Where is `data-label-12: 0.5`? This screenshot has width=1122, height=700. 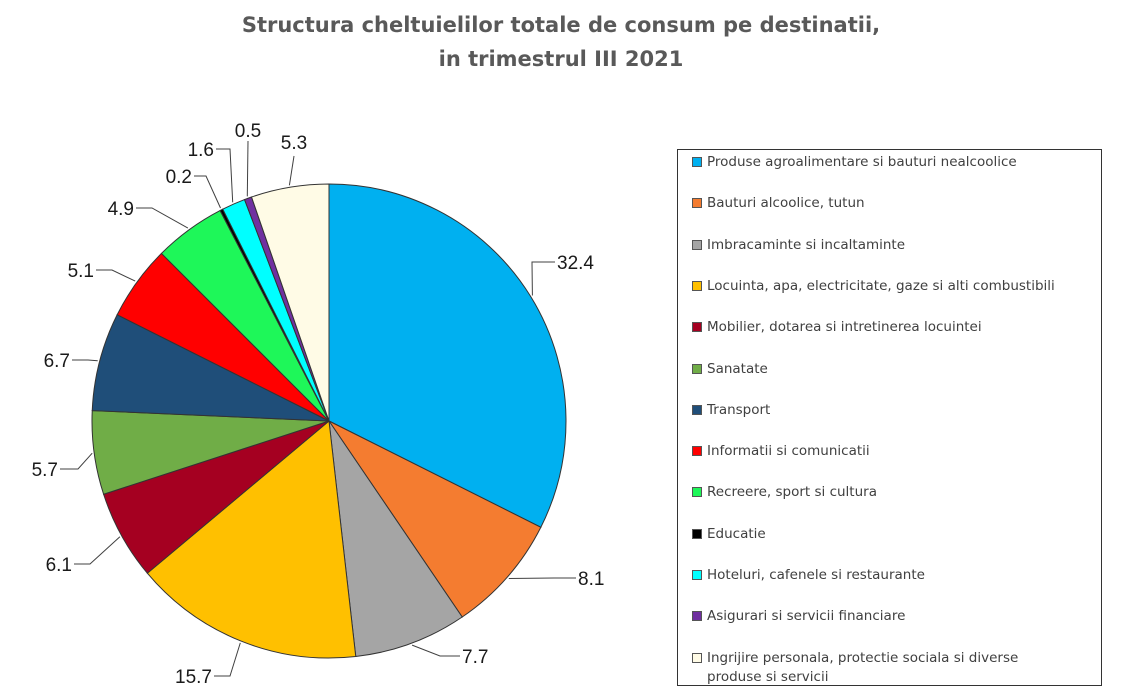
data-label-12: 0.5 is located at coordinates (248, 131).